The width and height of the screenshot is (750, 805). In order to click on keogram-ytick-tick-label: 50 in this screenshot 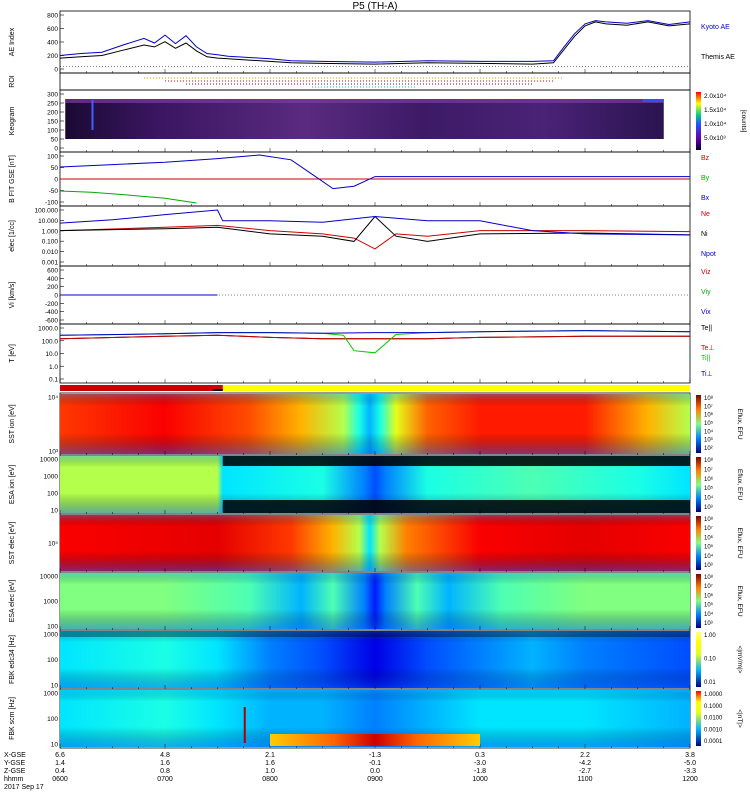, I will do `click(55, 140)`.